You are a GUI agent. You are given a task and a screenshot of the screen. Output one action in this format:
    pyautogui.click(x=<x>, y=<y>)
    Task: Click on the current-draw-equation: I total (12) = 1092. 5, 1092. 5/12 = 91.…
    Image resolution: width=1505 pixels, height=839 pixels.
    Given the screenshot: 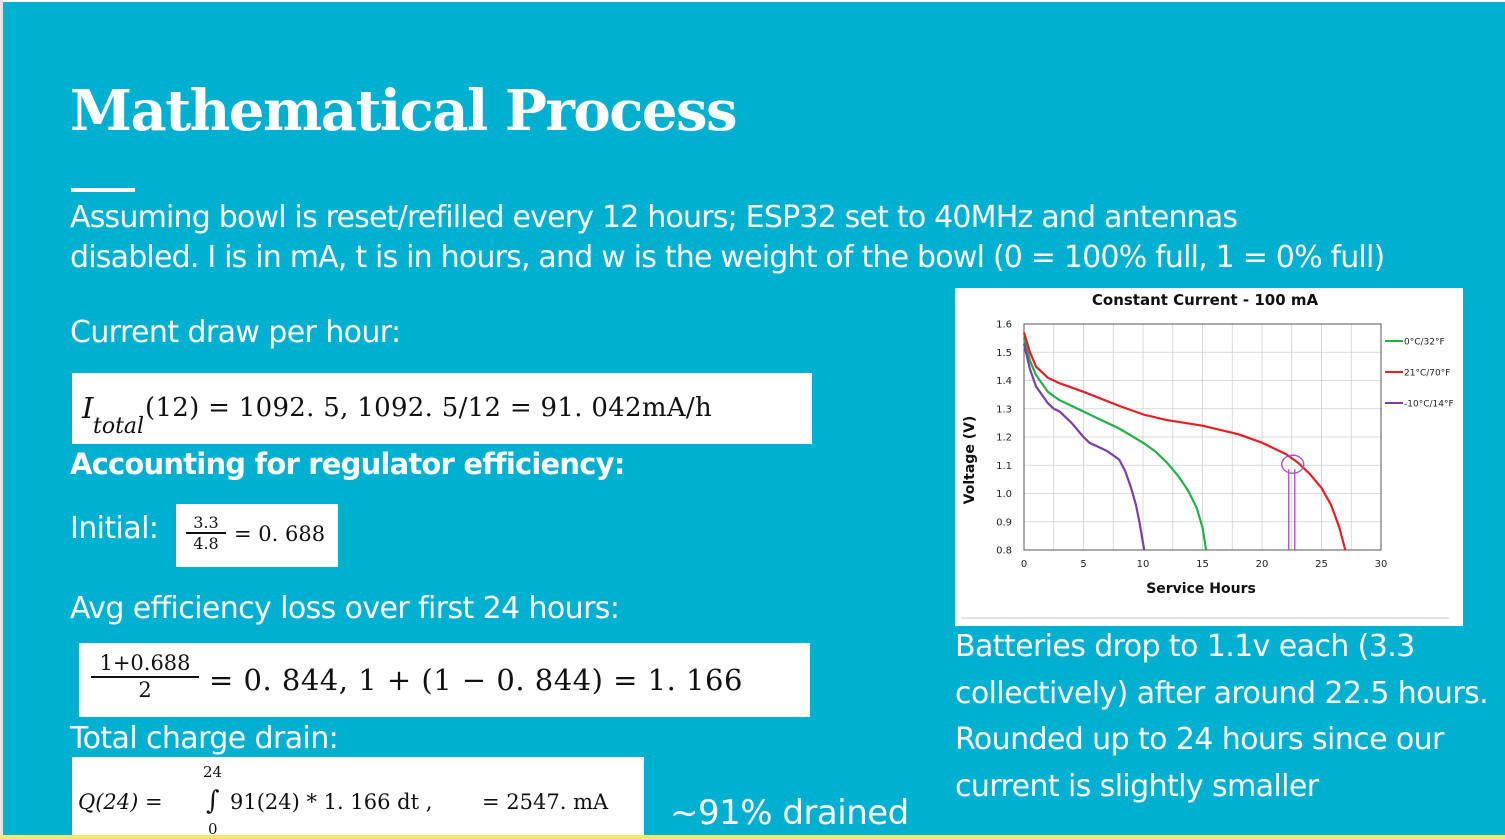 What is the action you would take?
    pyautogui.click(x=442, y=408)
    